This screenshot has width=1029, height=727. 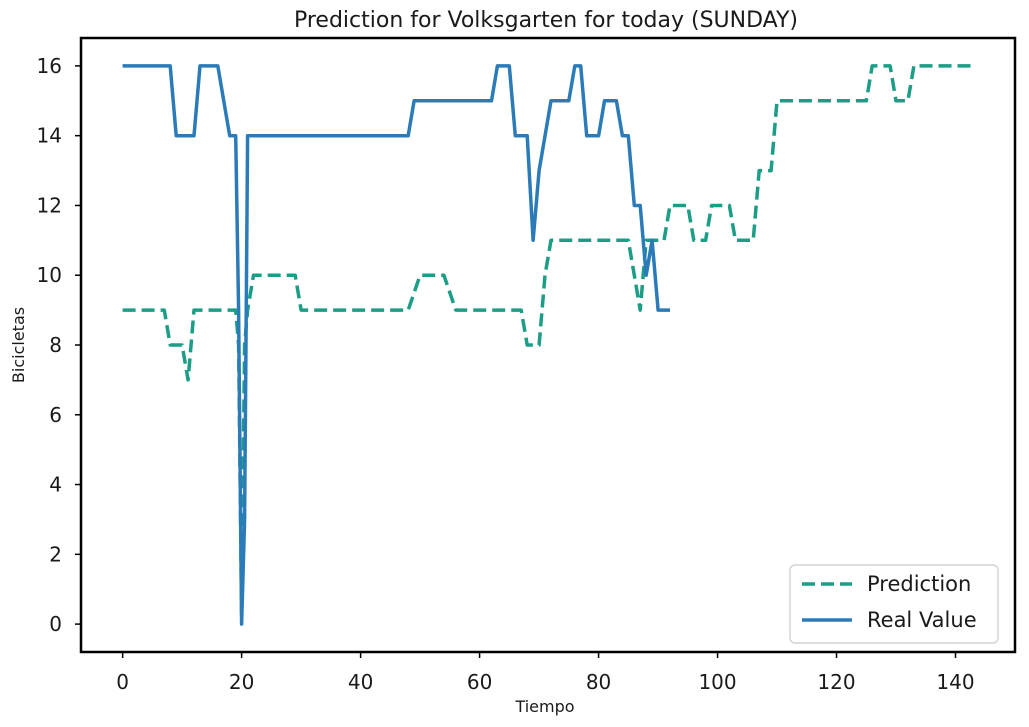 I want to click on y-tick-label: 6, so click(x=55, y=415).